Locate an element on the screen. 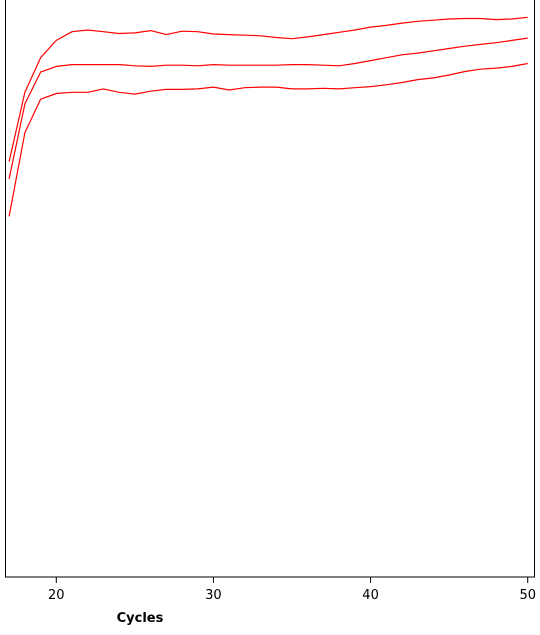  x-tick-label-30: 30 is located at coordinates (213, 595).